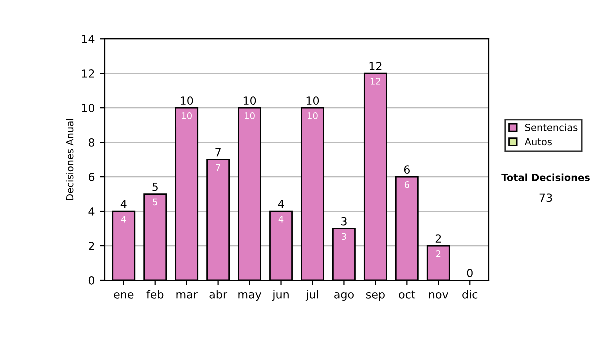 This screenshot has width=600, height=340. I want to click on x-tick-label: ene, so click(124, 295).